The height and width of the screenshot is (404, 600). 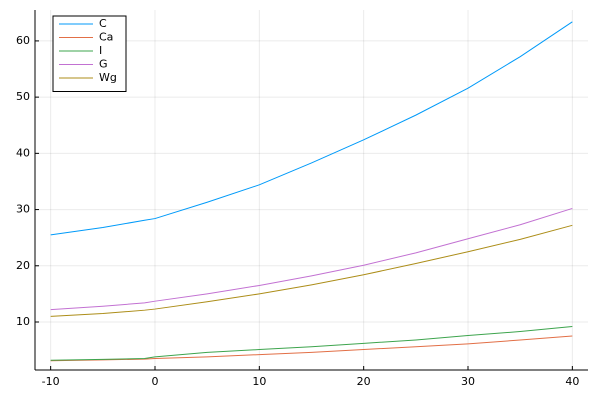 I want to click on y-tick-label: 60, so click(x=23, y=40).